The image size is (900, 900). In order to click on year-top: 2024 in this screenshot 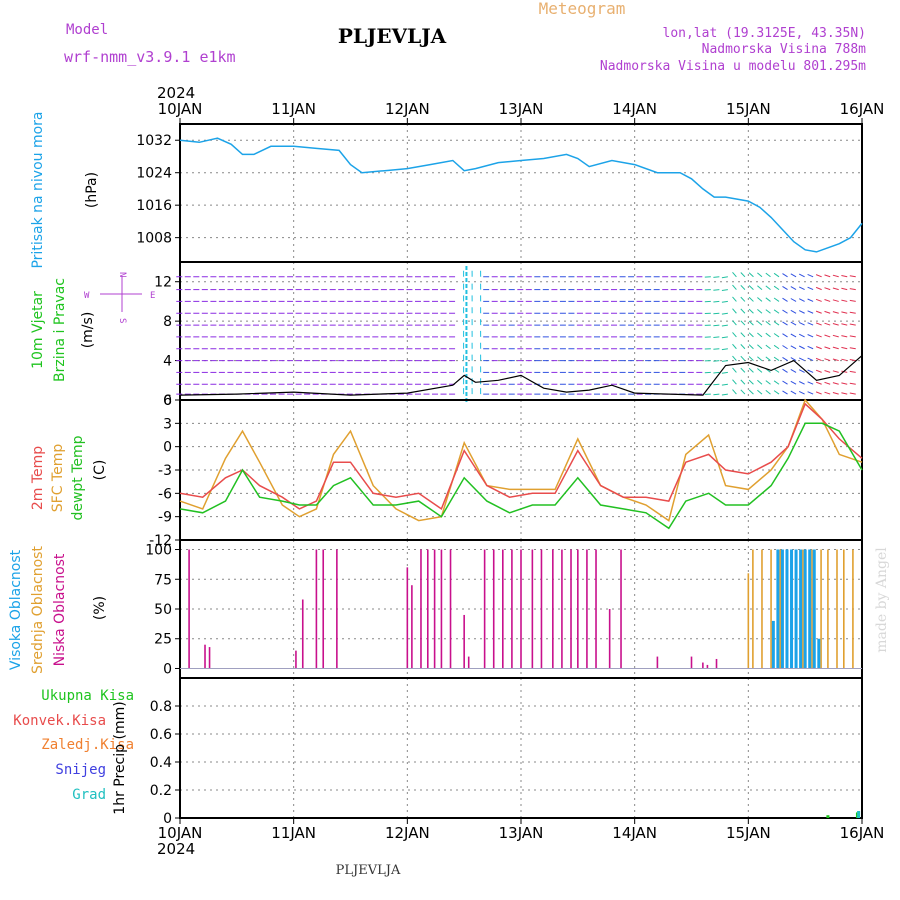, I will do `click(176, 93)`.